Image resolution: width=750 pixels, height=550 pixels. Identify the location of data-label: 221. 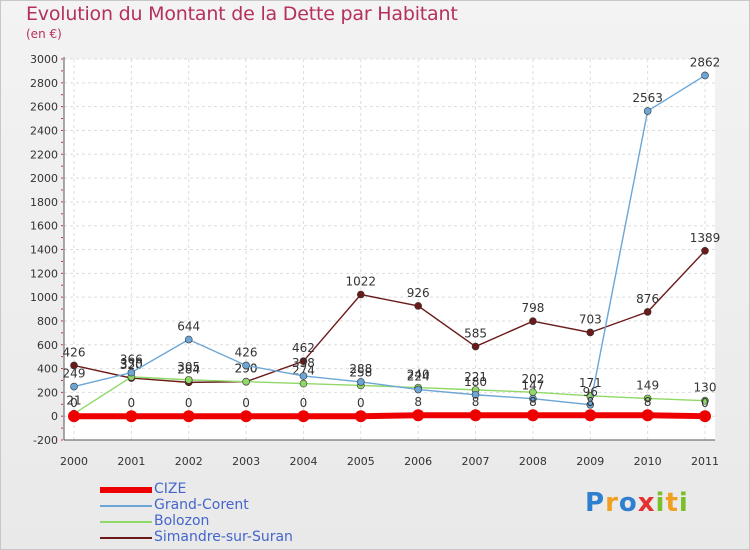
(475, 377).